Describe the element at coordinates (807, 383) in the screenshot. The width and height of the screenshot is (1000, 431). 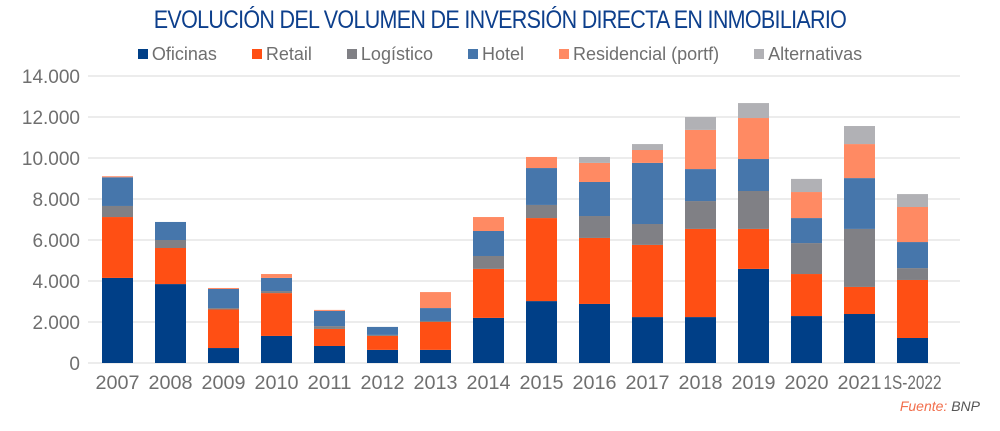
I see `x-tick-label: 2020` at that location.